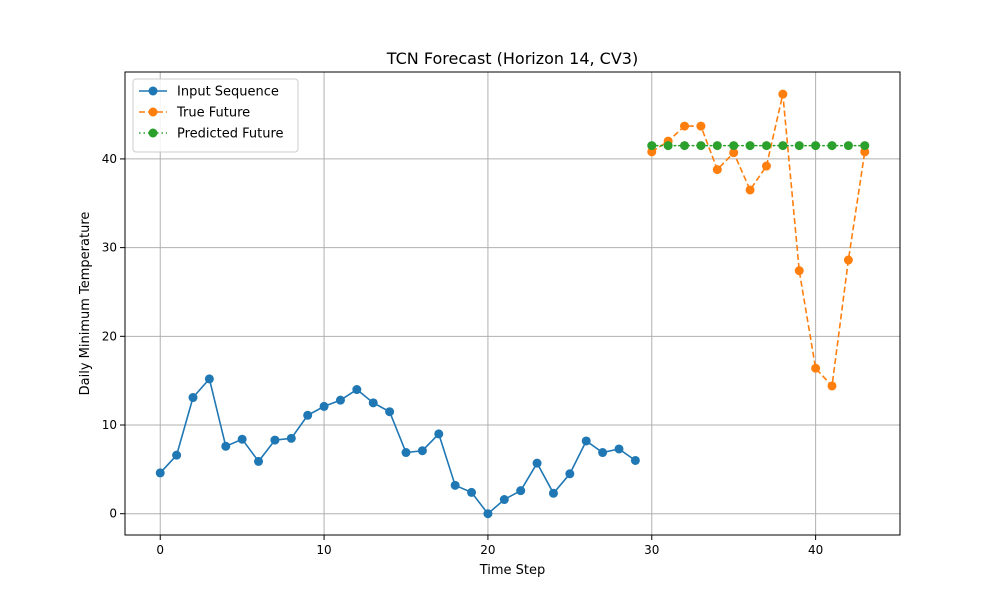 The image size is (1000, 604). Describe the element at coordinates (160, 550) in the screenshot. I see `x-tick-label: 0` at that location.